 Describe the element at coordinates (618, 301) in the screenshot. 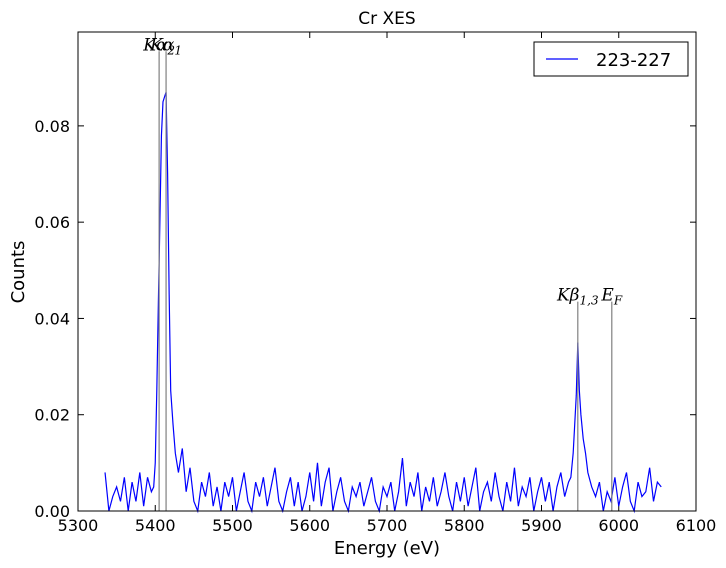

I see `annotation-subscript: F` at that location.